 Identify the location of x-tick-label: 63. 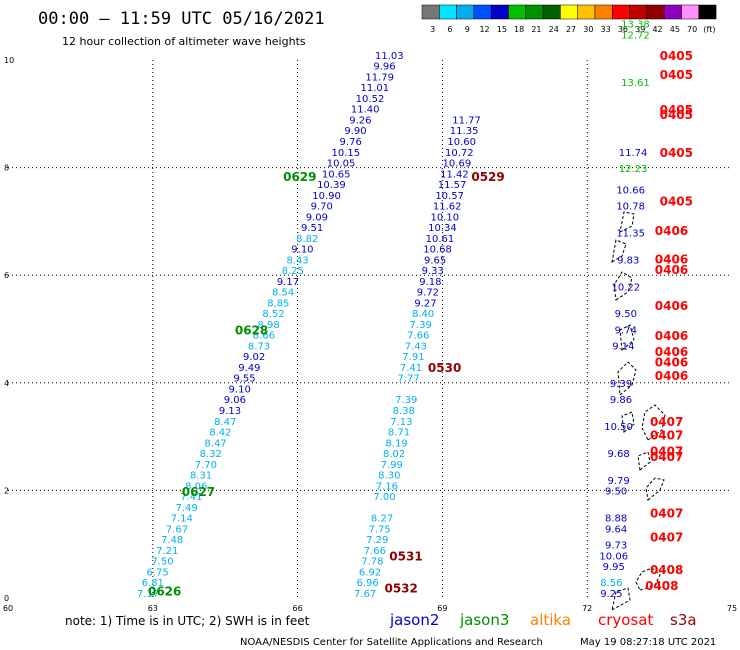
(153, 608).